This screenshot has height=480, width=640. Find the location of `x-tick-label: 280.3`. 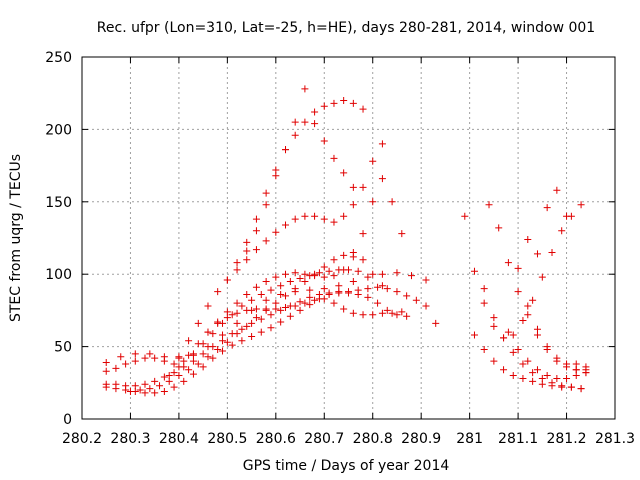

x-tick-label: 280.3 is located at coordinates (130, 439).